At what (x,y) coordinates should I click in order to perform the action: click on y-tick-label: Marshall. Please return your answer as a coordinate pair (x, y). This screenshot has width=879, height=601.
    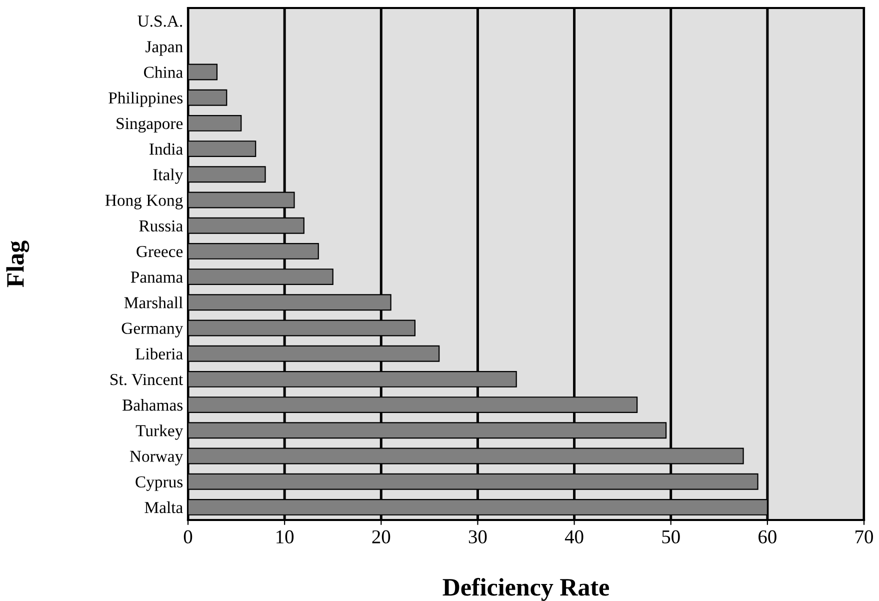
    Looking at the image, I should click on (153, 302).